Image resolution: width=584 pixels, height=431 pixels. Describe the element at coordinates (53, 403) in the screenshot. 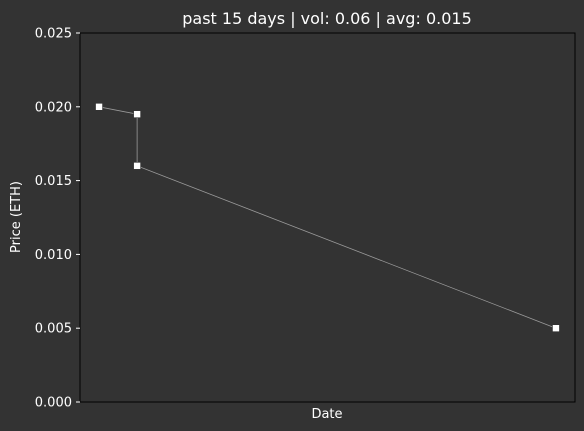

I see `y-tick-label: 0.000` at that location.